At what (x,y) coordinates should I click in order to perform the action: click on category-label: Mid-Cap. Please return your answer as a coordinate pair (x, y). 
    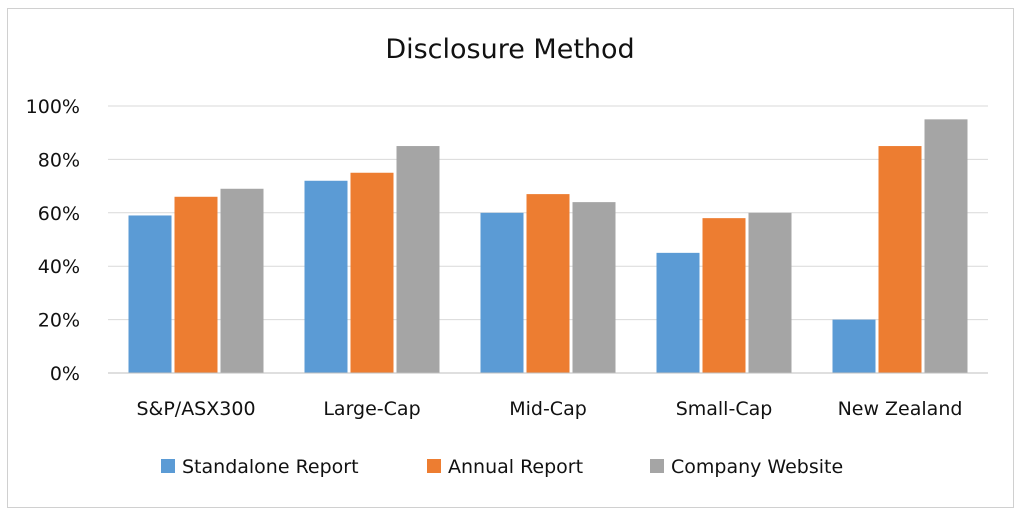
    Looking at the image, I should click on (548, 409).